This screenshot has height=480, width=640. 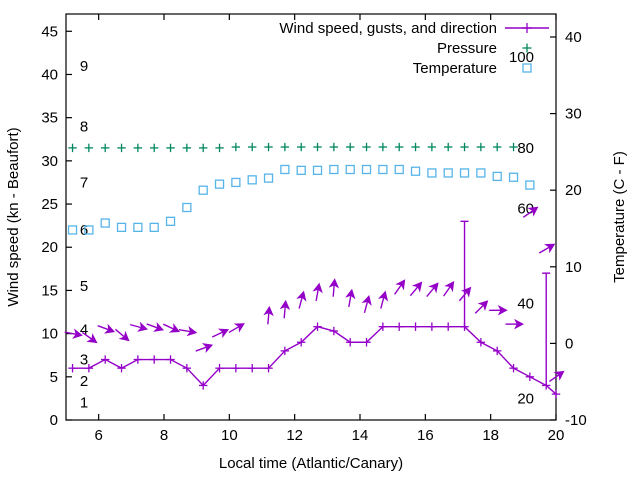 I want to click on y2-tick-label: 30, so click(x=573, y=114).